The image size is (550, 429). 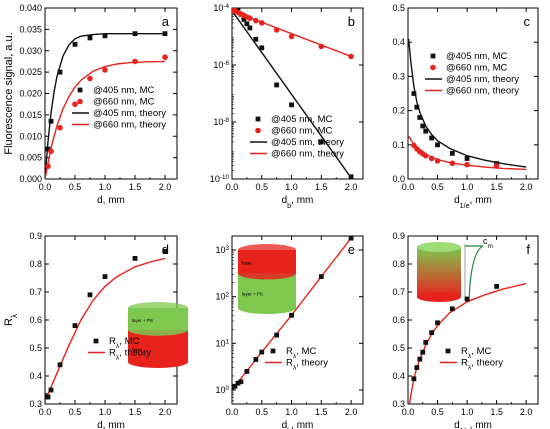 I want to click on y-tick-label: 0.025, so click(x=30, y=72).